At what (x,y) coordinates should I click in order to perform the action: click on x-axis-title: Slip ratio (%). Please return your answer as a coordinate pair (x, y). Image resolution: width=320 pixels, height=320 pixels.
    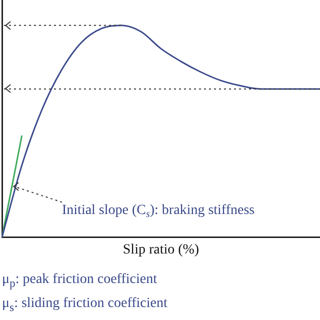
    Looking at the image, I should click on (161, 250).